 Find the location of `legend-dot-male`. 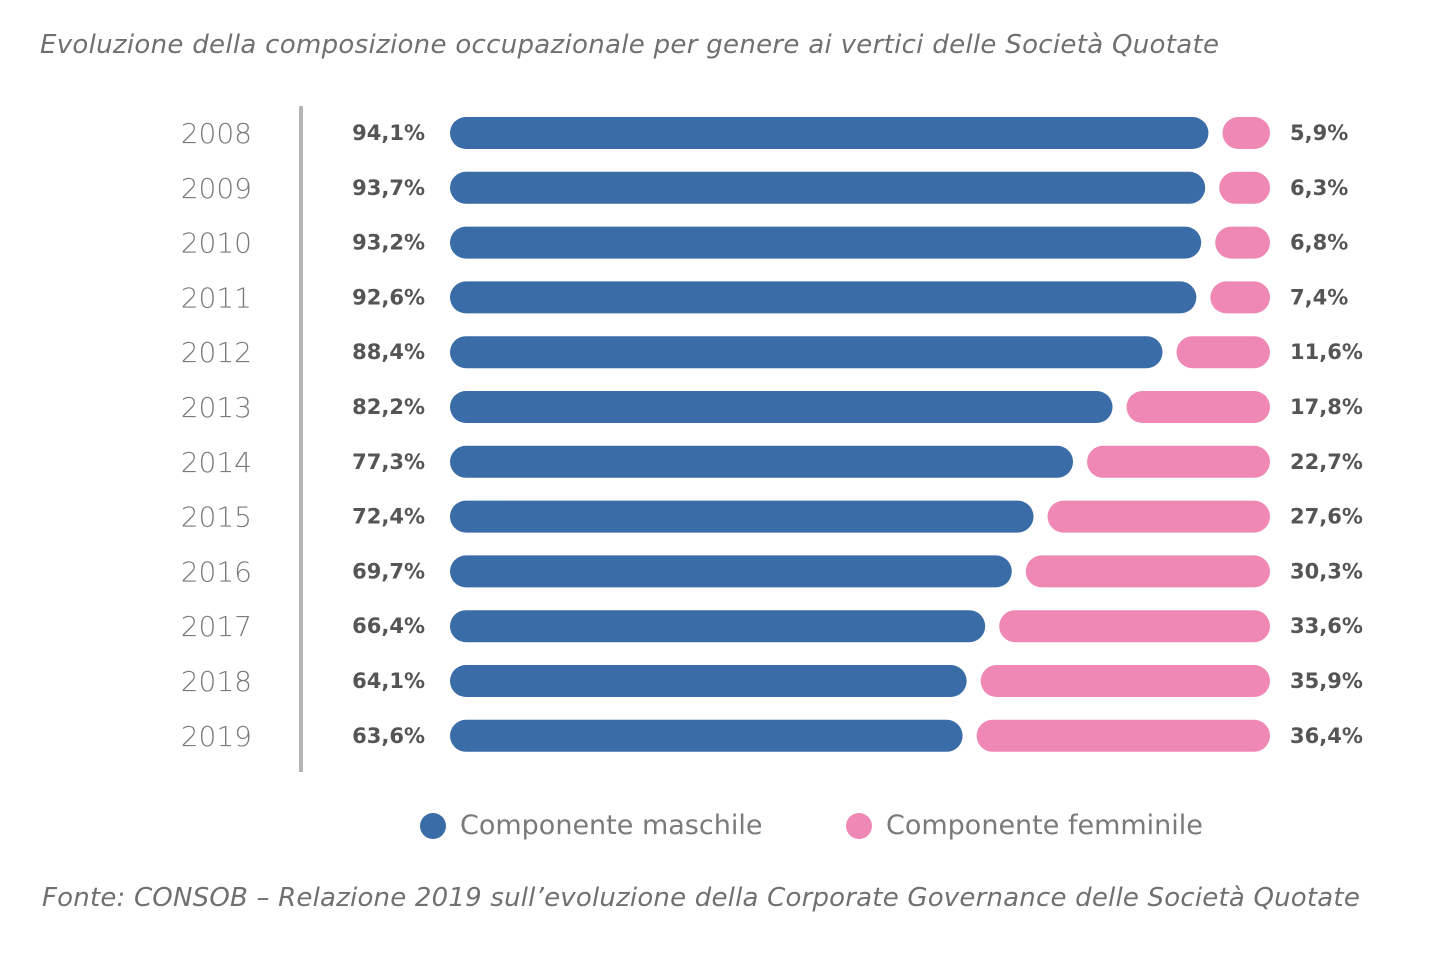

legend-dot-male is located at coordinates (433, 825).